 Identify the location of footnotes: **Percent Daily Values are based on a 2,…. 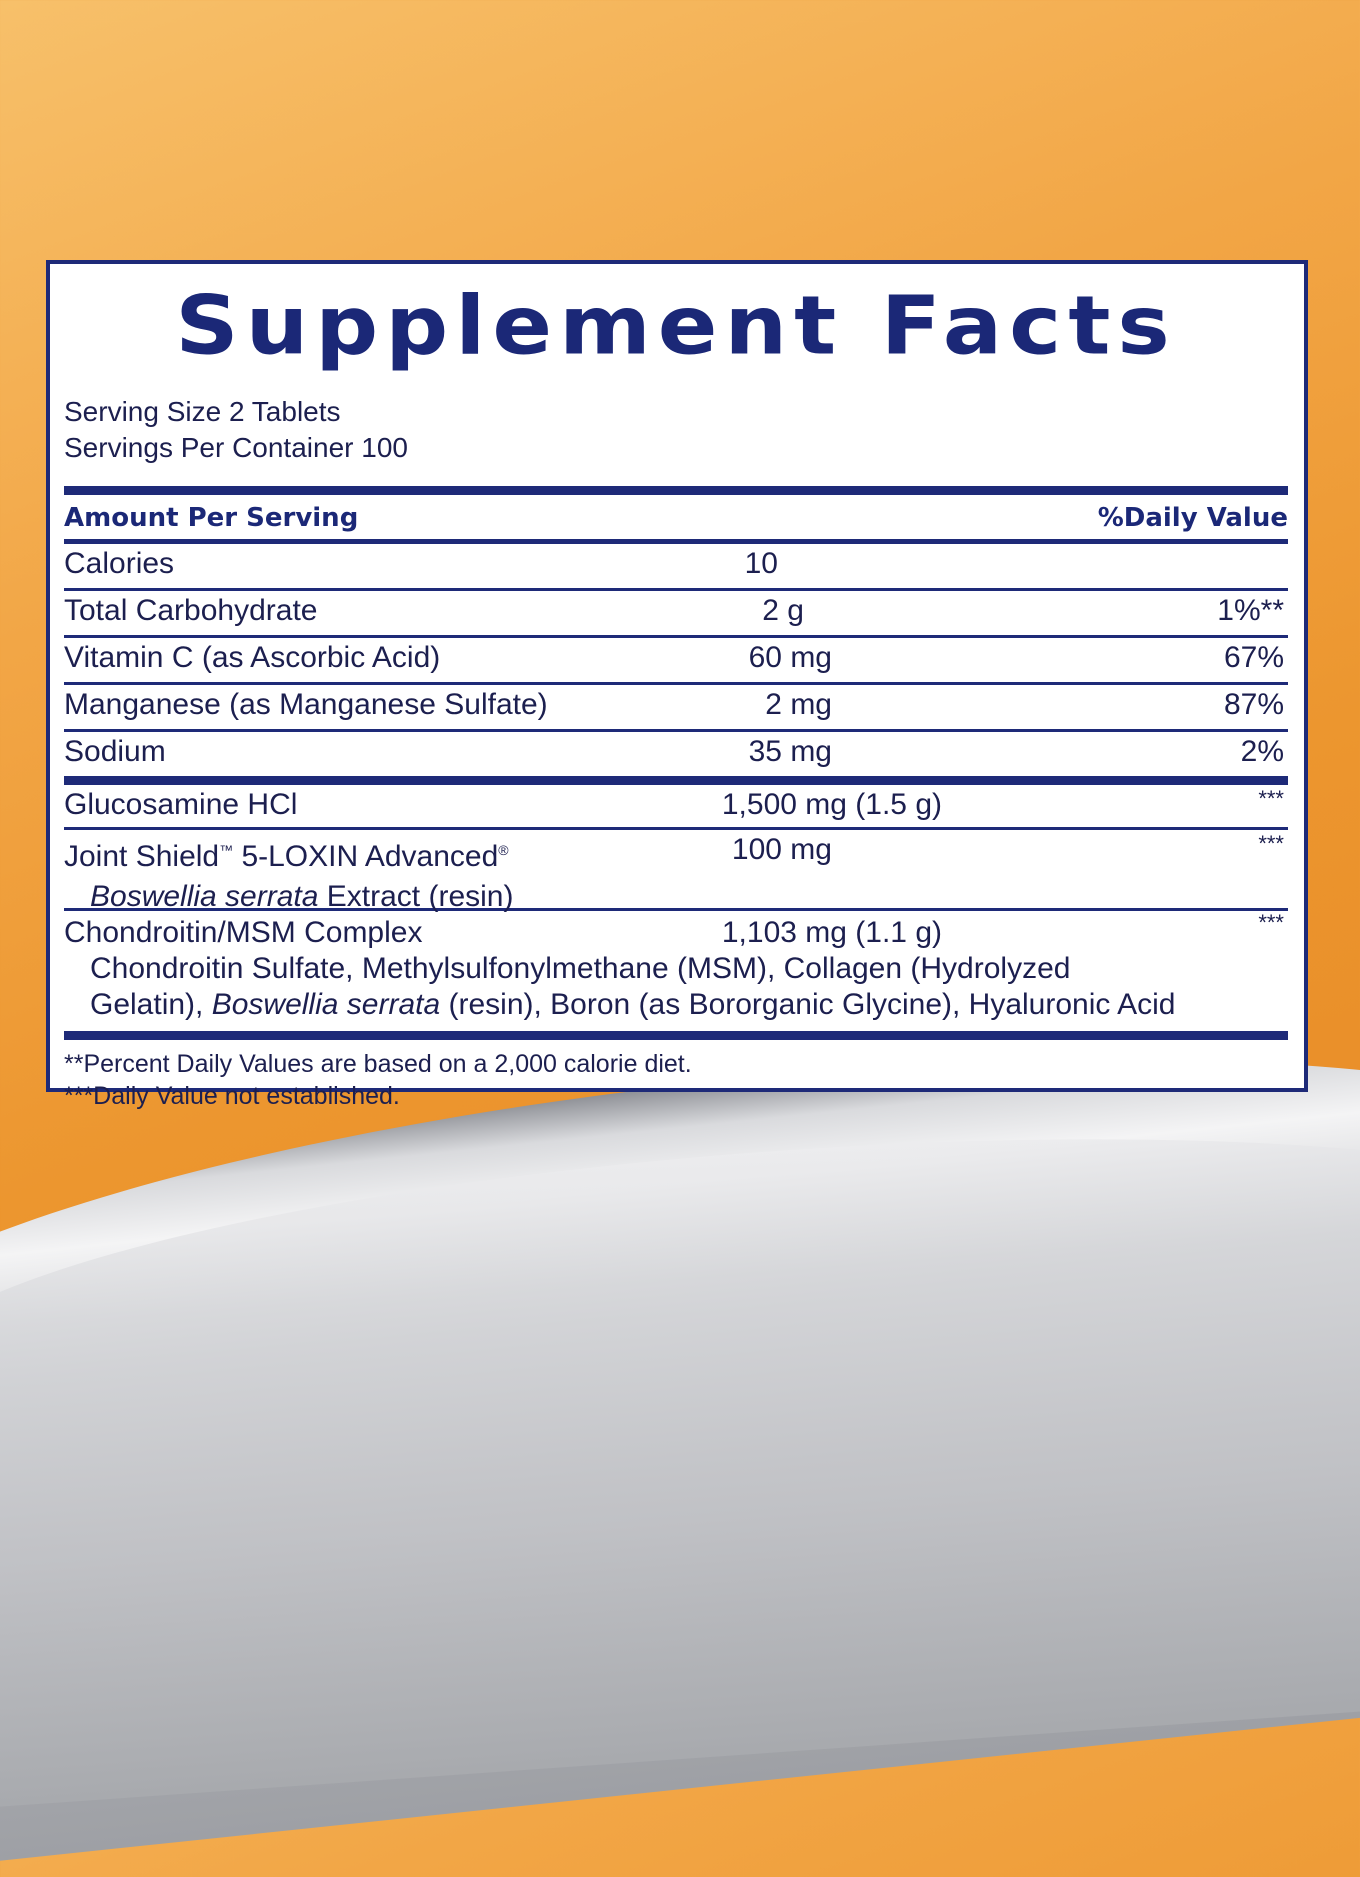
(676, 1080).